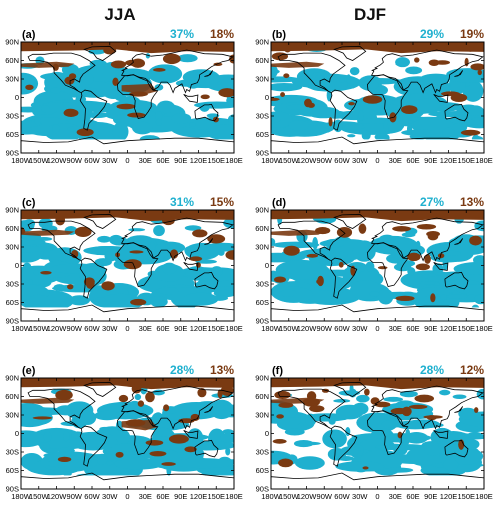  I want to click on percent-blue: 31%, so click(182, 202).